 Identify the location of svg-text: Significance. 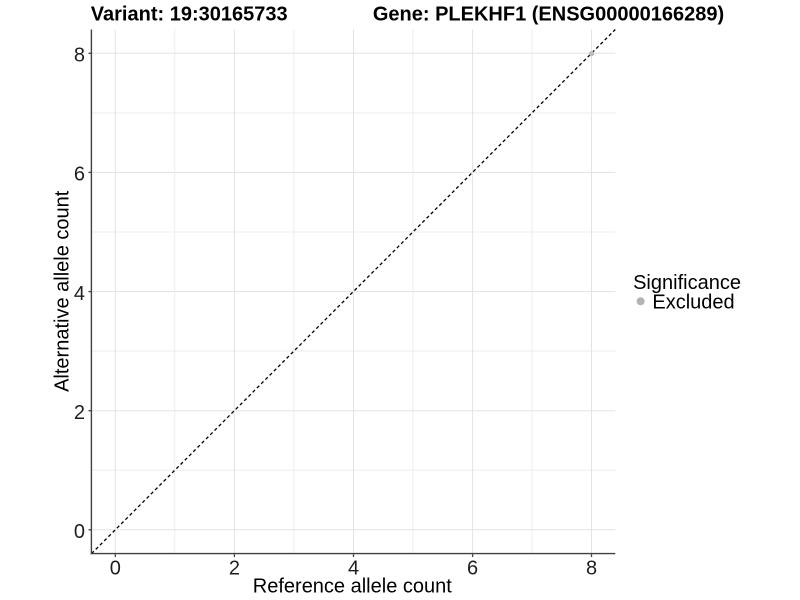
(687, 283).